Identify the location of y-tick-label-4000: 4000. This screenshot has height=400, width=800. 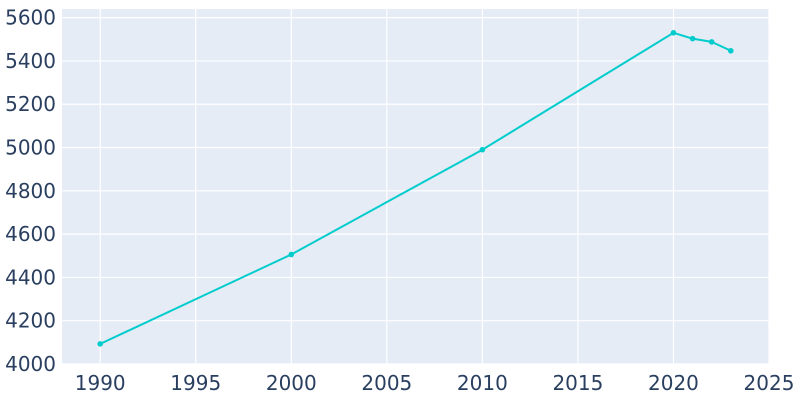
(30, 364).